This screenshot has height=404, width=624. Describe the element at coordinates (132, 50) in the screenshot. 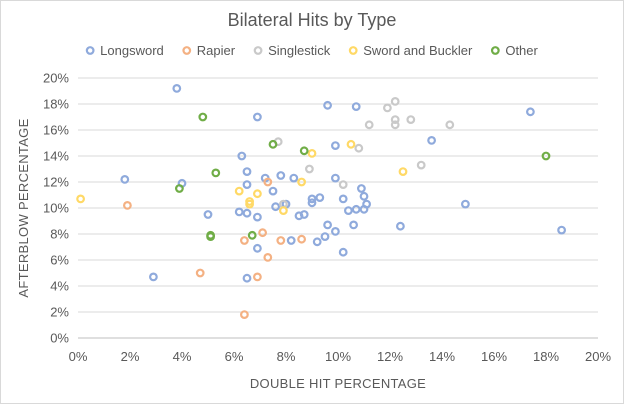

I see `legend-label: Longsword` at that location.